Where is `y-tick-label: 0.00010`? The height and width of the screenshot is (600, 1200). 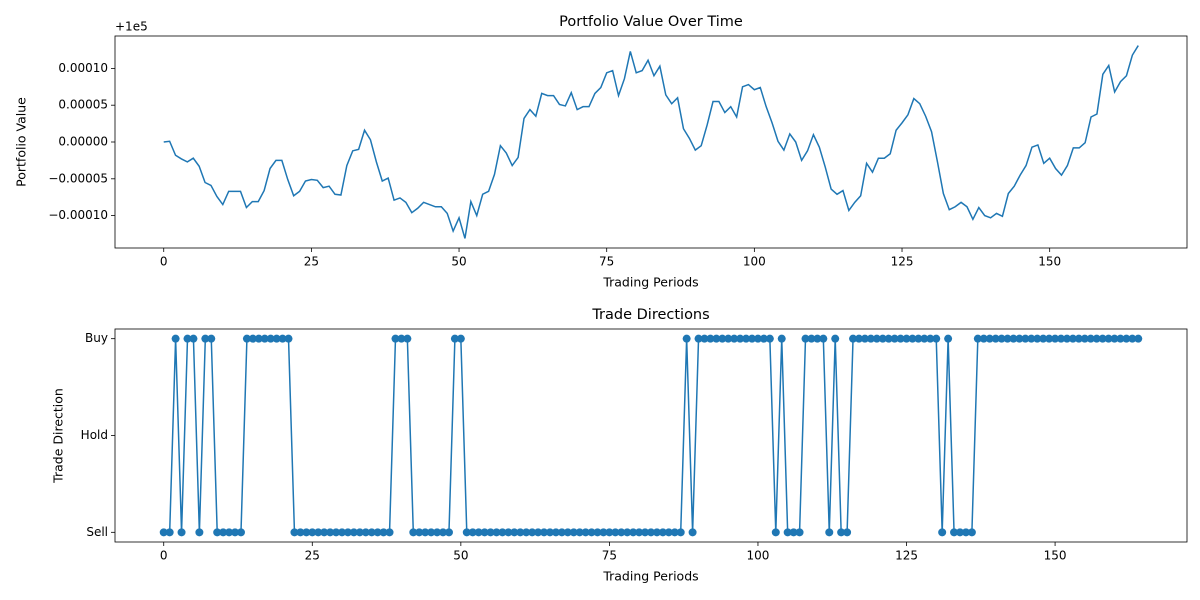
y-tick-label: 0.00010 is located at coordinates (83, 68).